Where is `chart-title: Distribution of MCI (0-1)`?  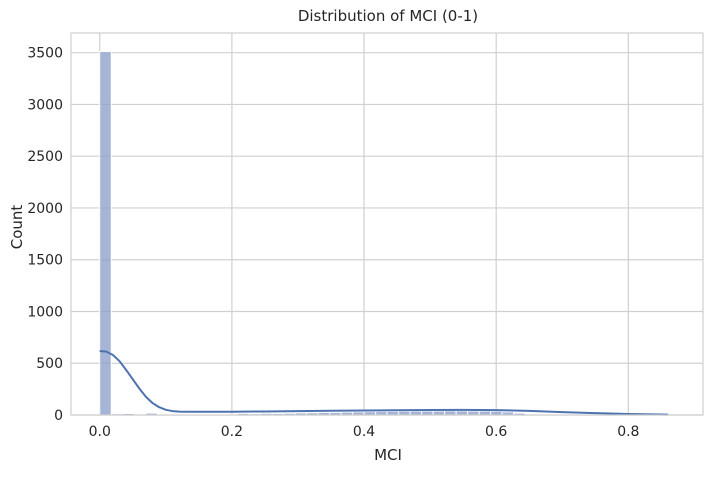 chart-title: Distribution of MCI (0-1) is located at coordinates (388, 16).